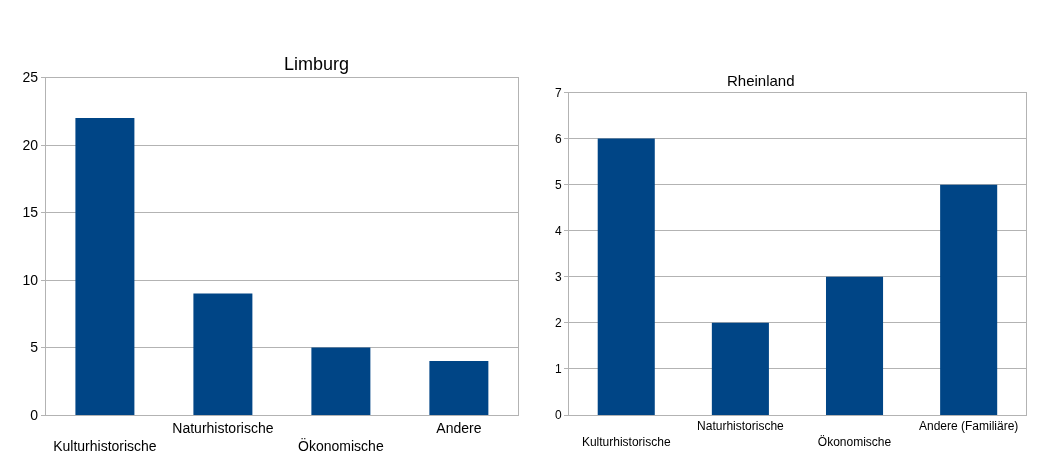 The width and height of the screenshot is (1046, 470). I want to click on y-tick-label: 1, so click(559, 369).